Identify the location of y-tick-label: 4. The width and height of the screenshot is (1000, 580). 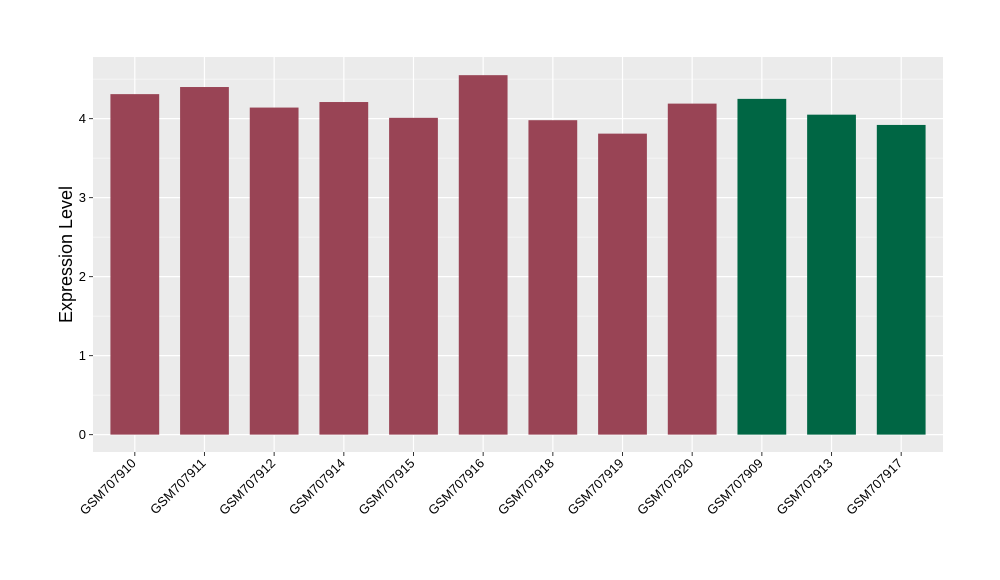
(82, 118).